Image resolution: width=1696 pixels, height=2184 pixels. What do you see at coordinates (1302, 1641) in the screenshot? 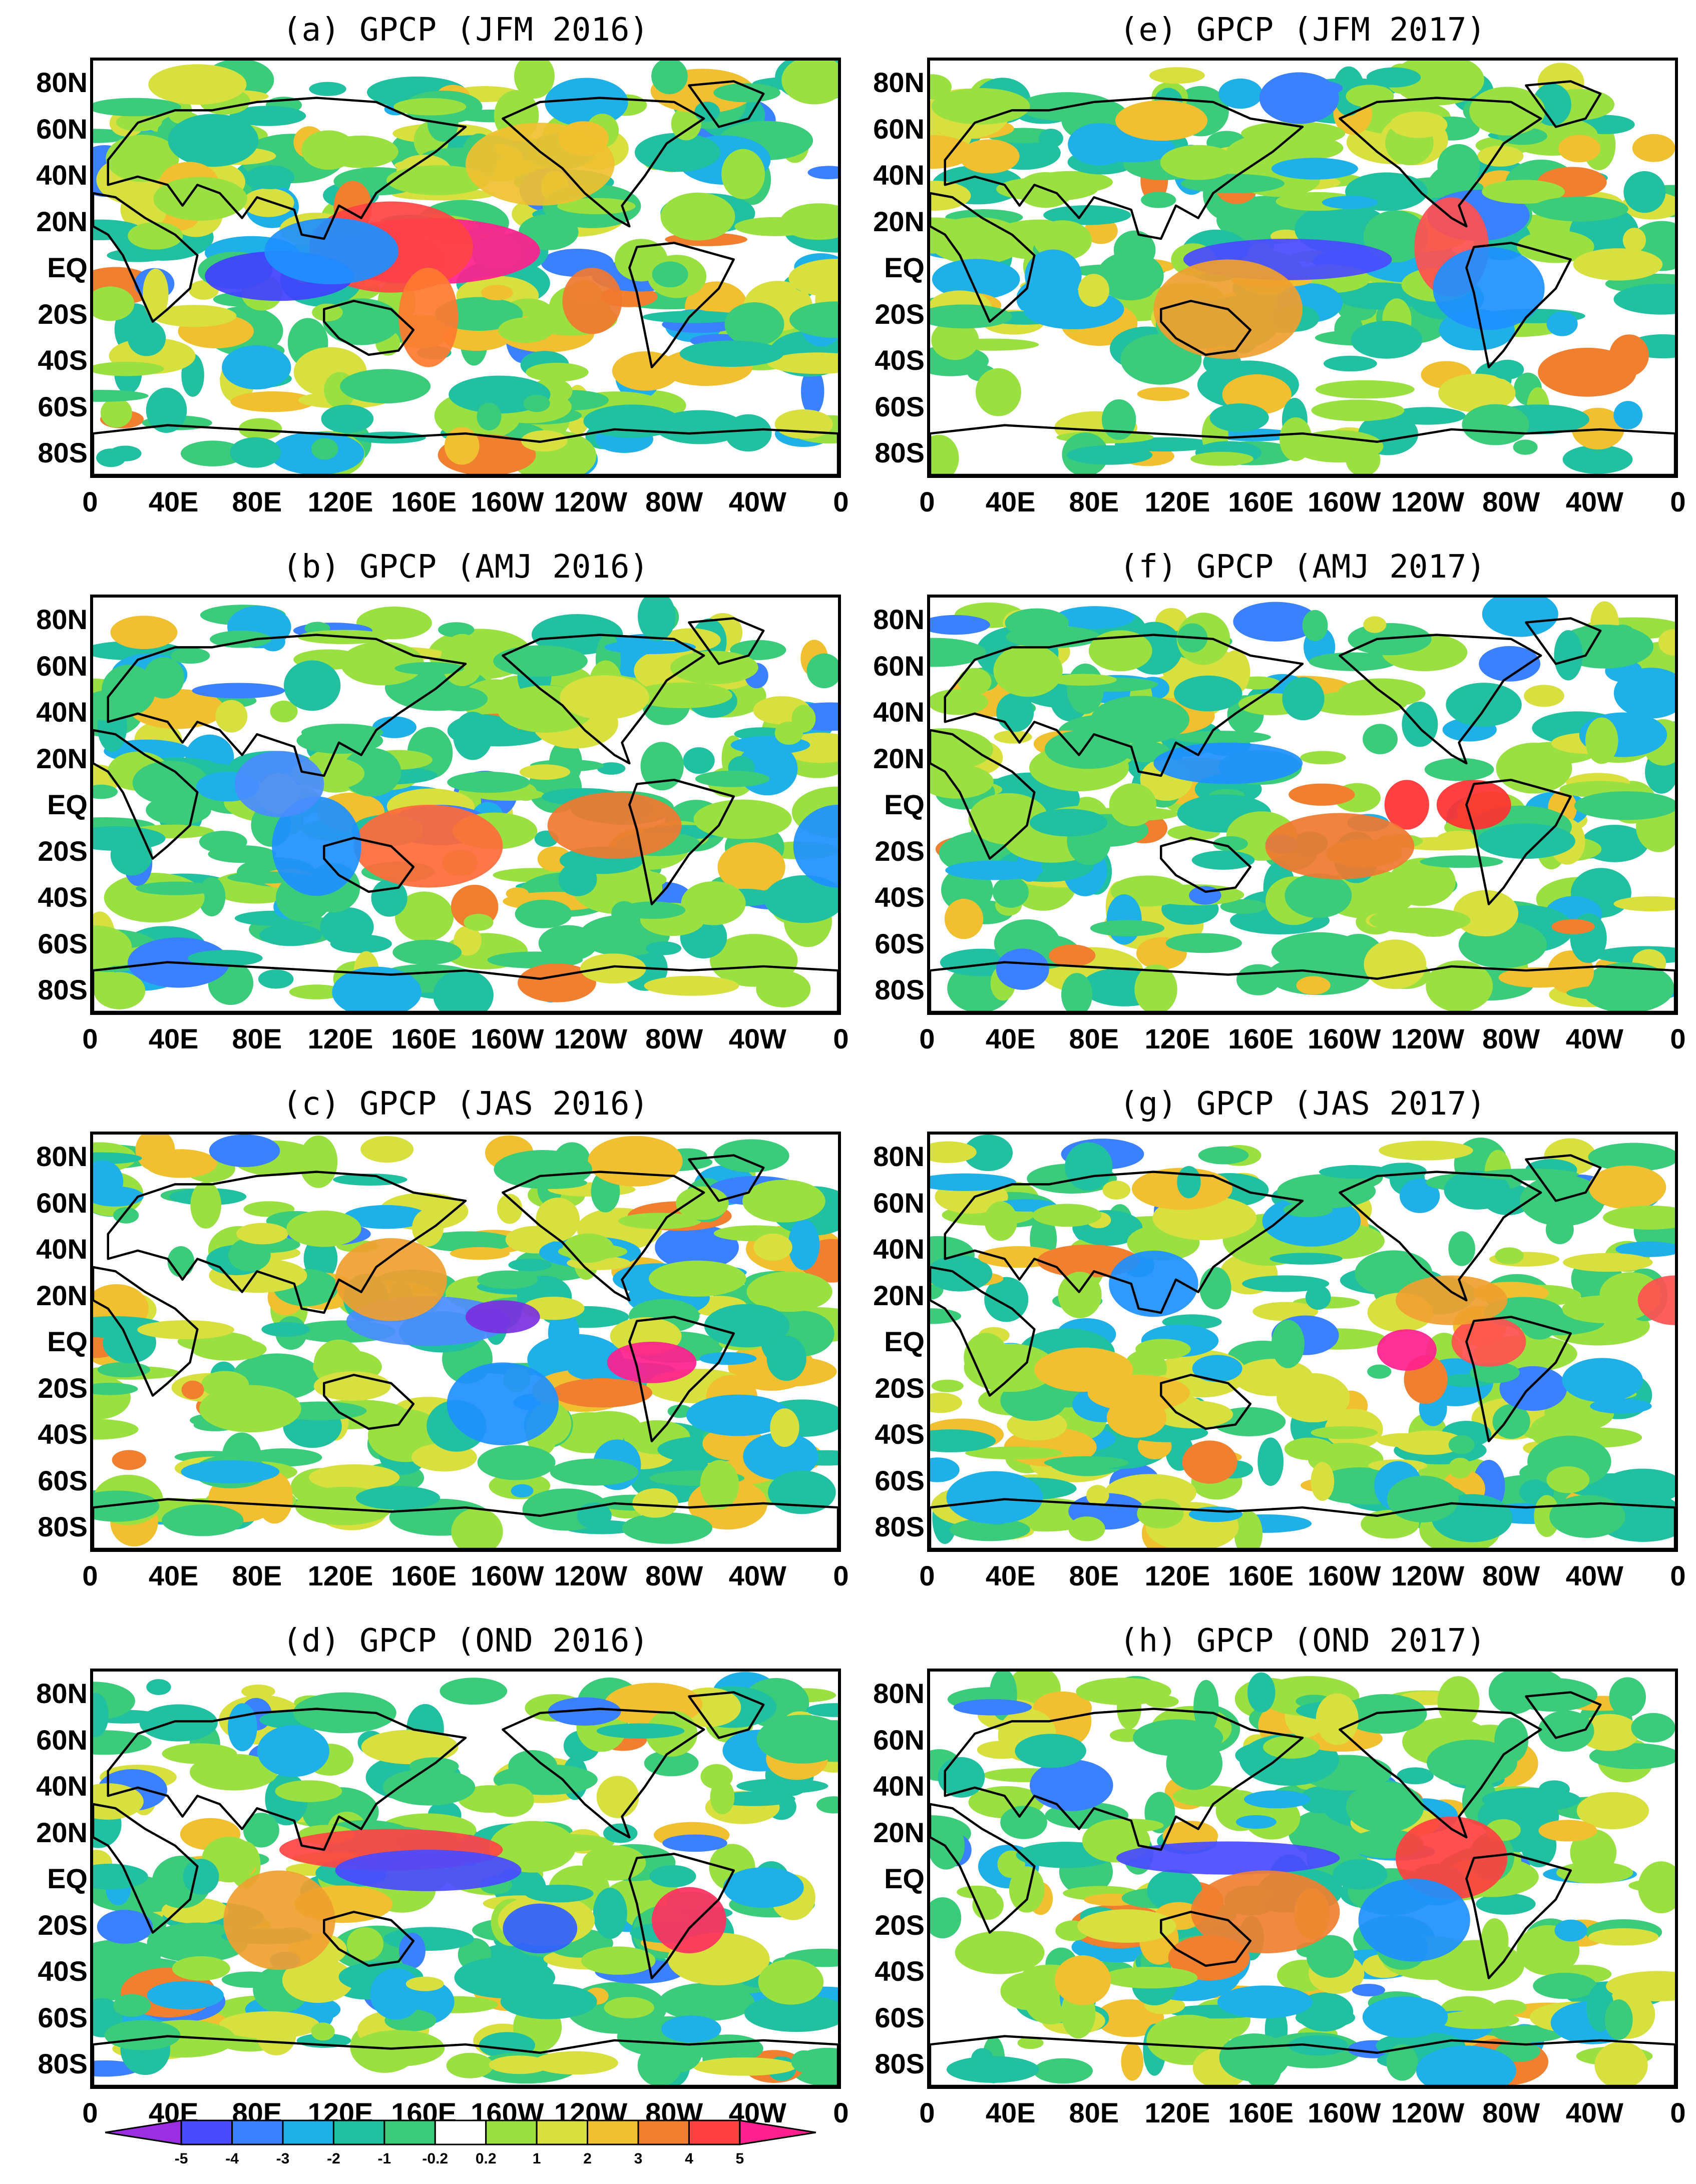
I see `panel-title: (h) GPCP (OND 2017)` at bounding box center [1302, 1641].